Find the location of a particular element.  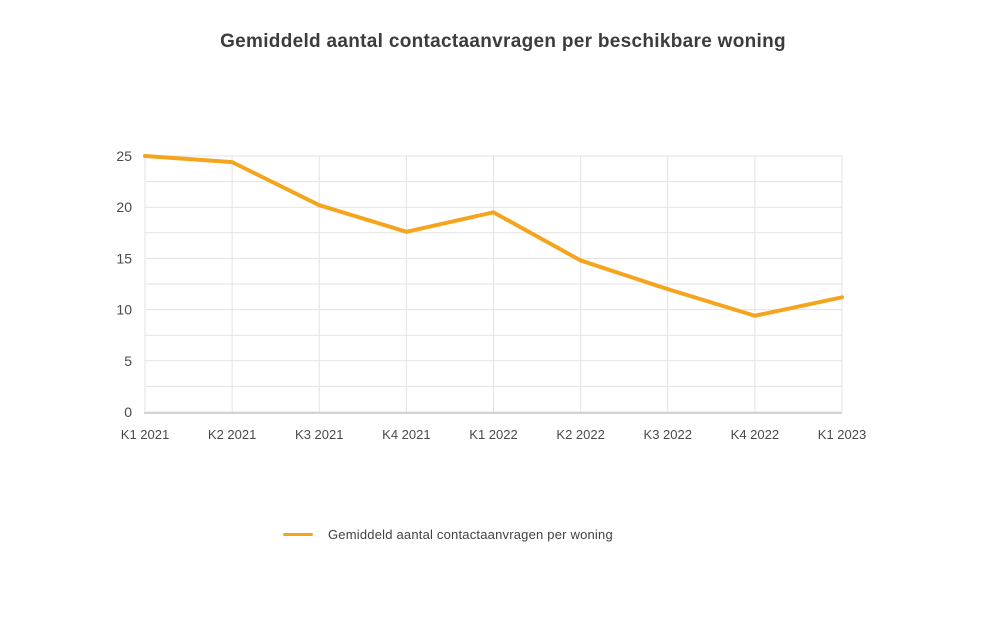

x-tick-label: K1 2022 is located at coordinates (493, 434).